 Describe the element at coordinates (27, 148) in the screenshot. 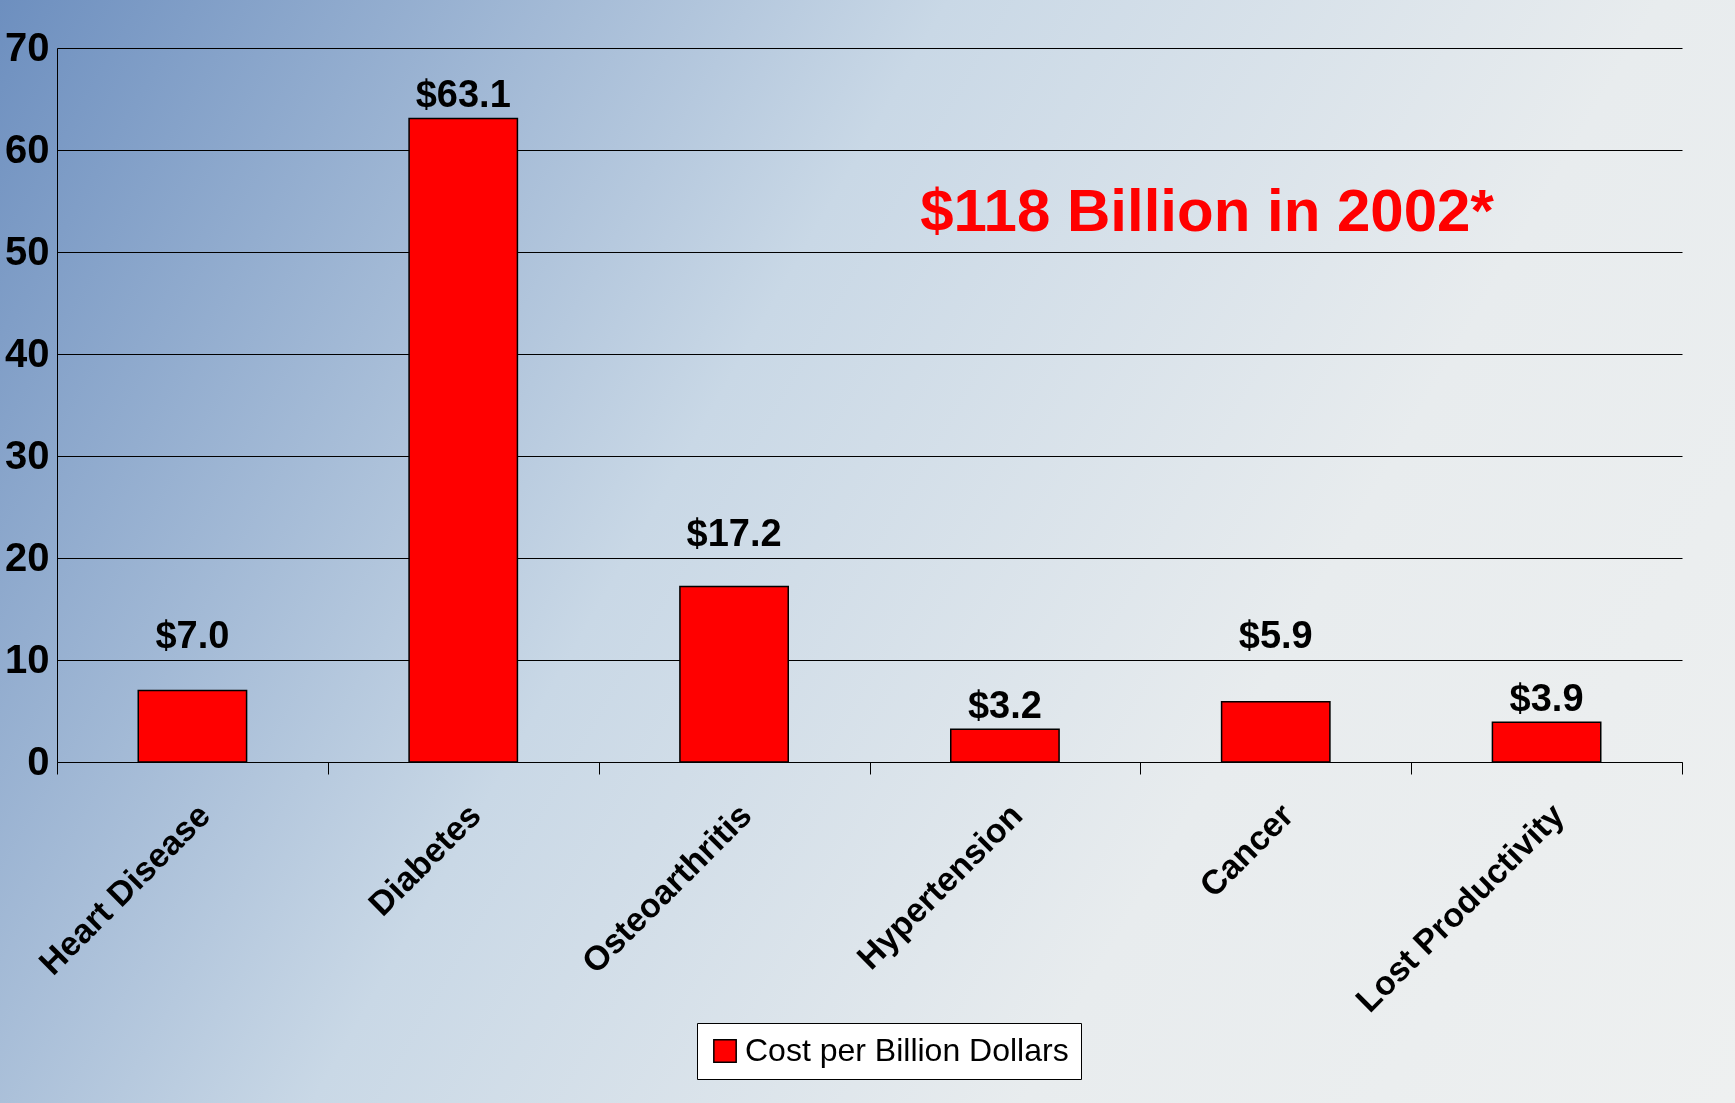

I see `y-tick-label: 60` at that location.